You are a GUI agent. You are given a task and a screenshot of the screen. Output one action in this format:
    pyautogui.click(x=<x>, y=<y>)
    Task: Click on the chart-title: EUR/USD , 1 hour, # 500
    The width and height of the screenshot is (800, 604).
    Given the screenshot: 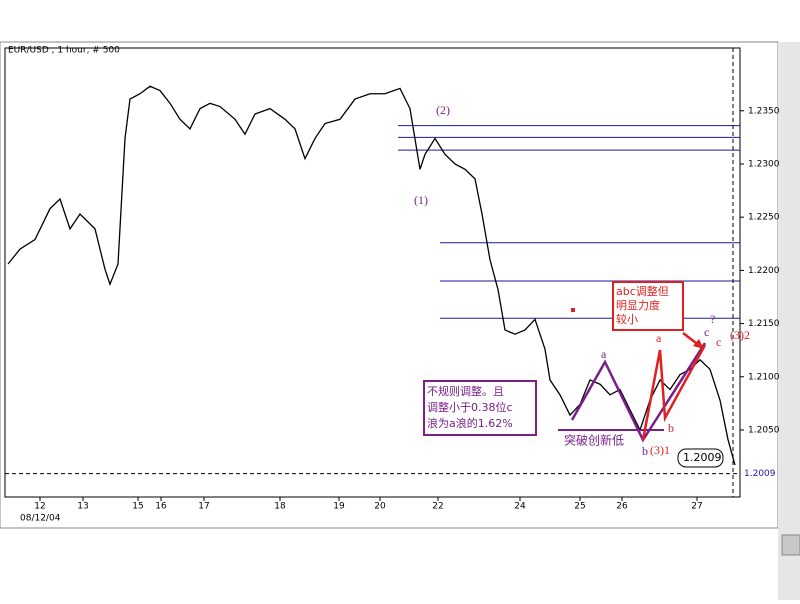 What is the action you would take?
    pyautogui.click(x=64, y=51)
    